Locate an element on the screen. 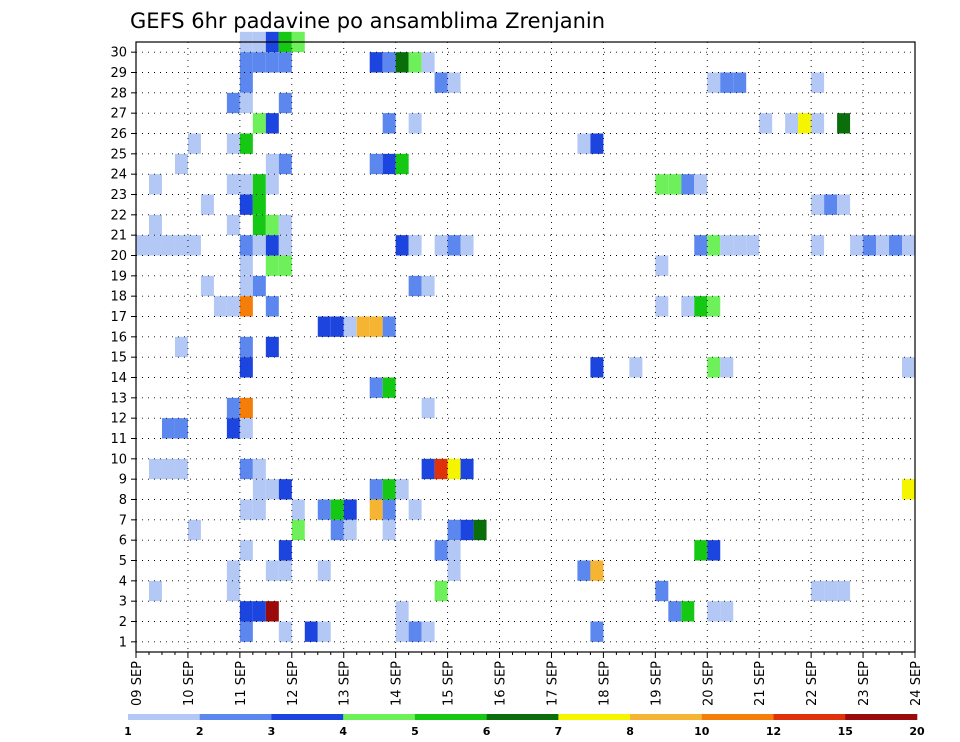  y-tick-label: 26 is located at coordinates (118, 134).